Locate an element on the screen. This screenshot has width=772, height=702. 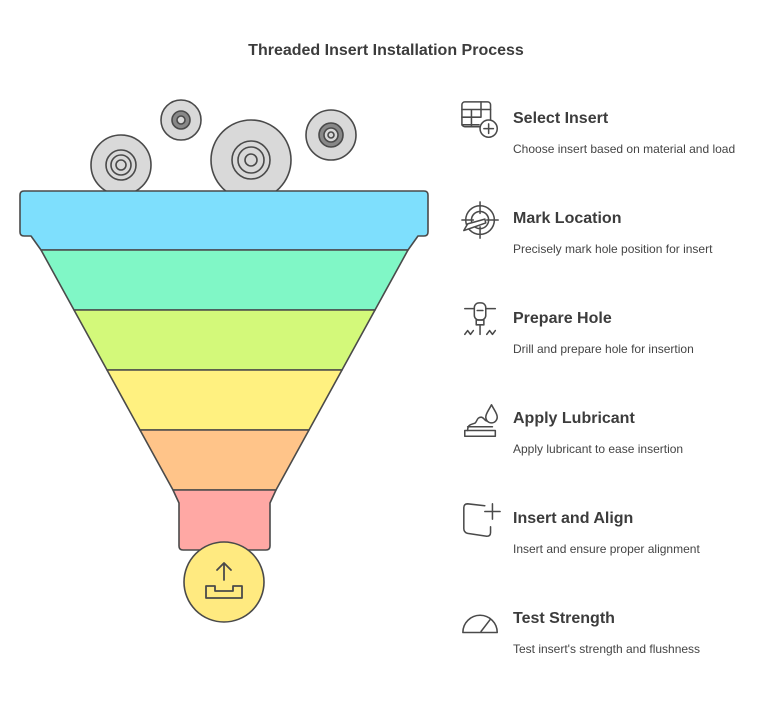
table-plus-icon is located at coordinates (479, 119).